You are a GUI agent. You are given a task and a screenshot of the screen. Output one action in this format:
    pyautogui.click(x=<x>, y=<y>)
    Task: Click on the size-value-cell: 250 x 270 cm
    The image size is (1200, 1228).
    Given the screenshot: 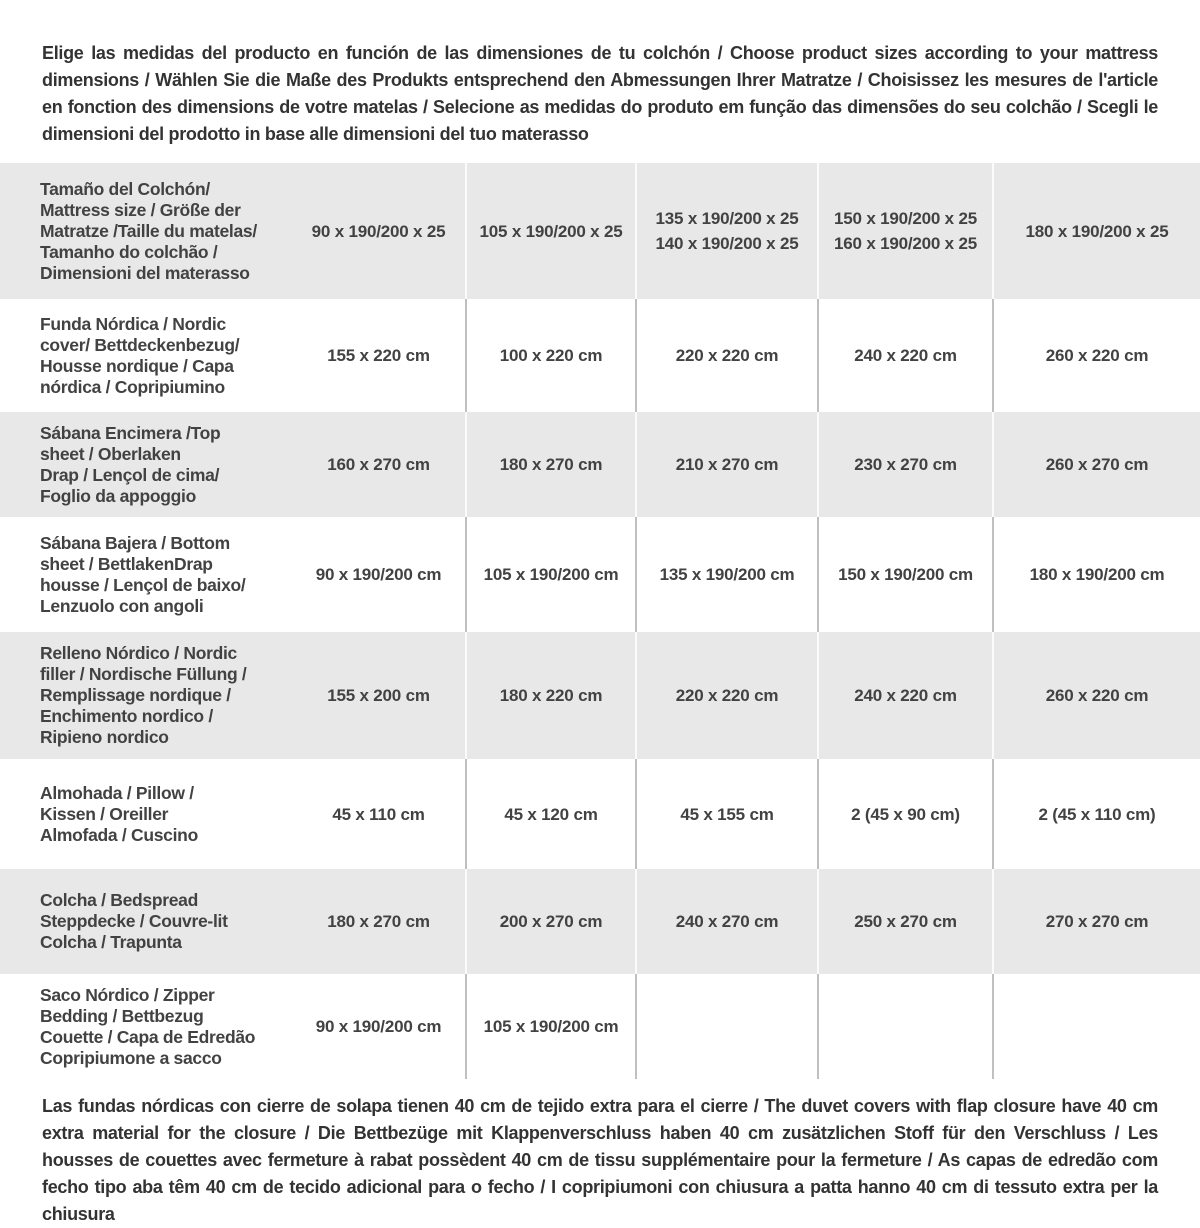 What is the action you would take?
    pyautogui.click(x=904, y=921)
    